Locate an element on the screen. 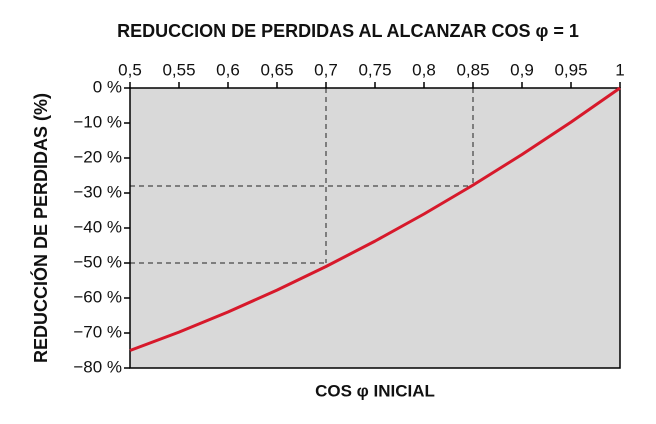  x-tick-label: 0,6 is located at coordinates (228, 69).